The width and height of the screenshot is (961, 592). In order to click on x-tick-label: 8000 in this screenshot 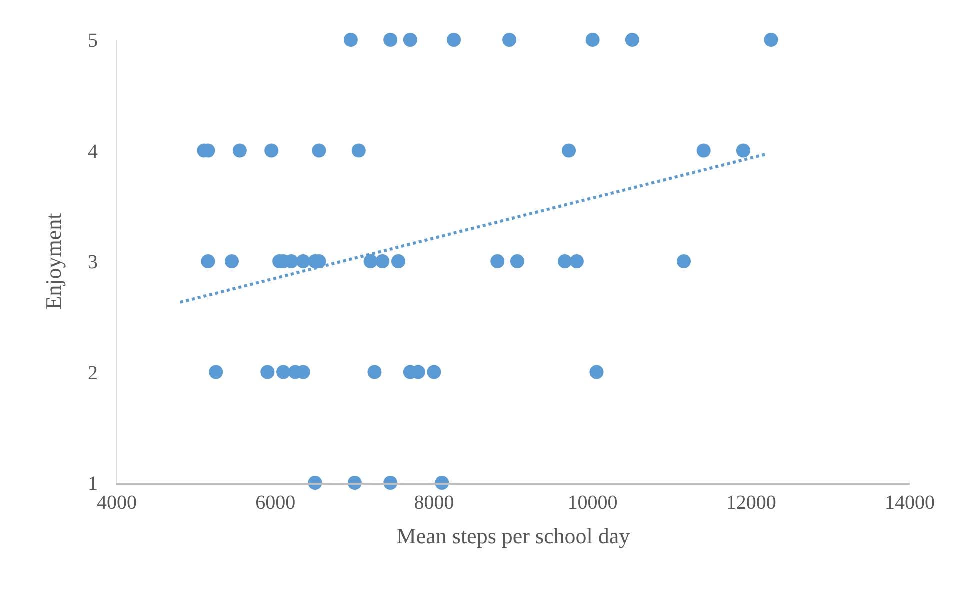, I will do `click(434, 503)`.